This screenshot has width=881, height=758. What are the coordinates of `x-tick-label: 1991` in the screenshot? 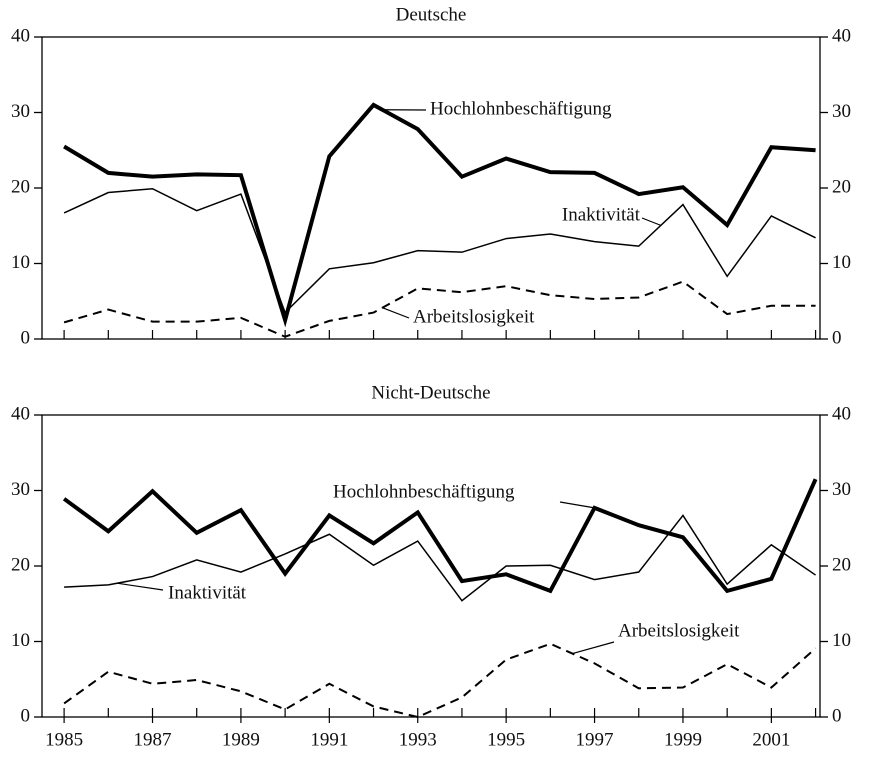 It's located at (329, 739).